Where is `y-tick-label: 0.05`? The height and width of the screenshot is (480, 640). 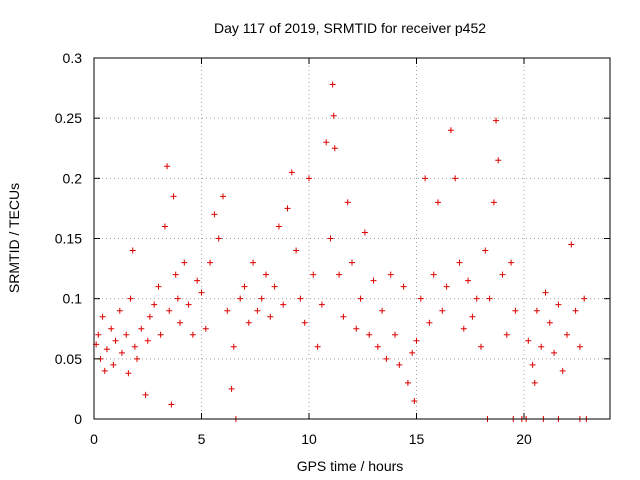 y-tick-label: 0.05 is located at coordinates (68, 359).